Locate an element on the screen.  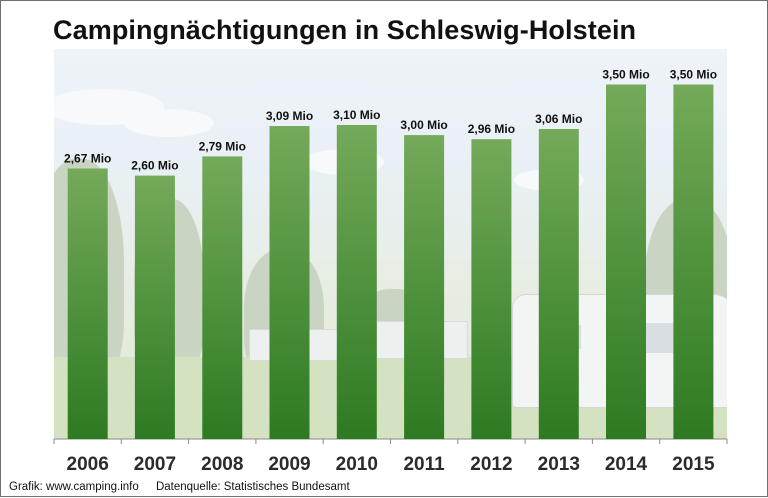
bar-2010 is located at coordinates (356, 282).